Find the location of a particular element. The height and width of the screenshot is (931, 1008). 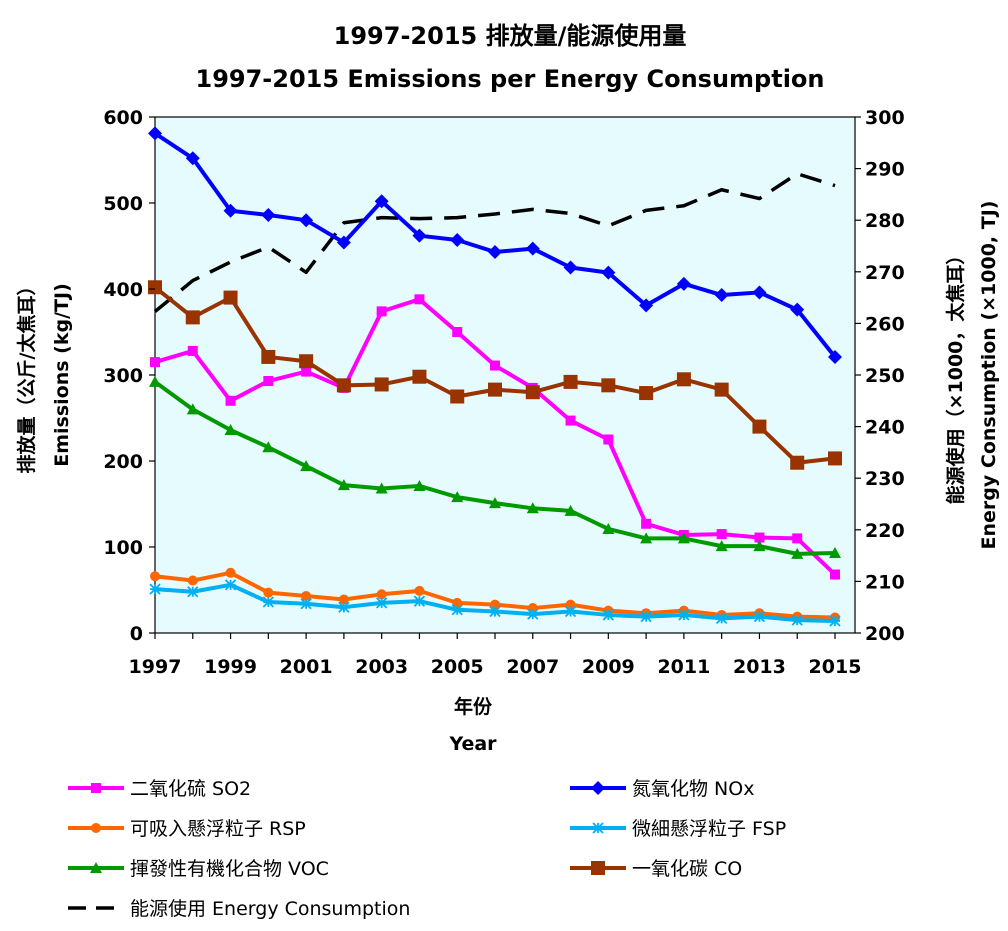

x-tick-label: 2011 is located at coordinates (683, 667).